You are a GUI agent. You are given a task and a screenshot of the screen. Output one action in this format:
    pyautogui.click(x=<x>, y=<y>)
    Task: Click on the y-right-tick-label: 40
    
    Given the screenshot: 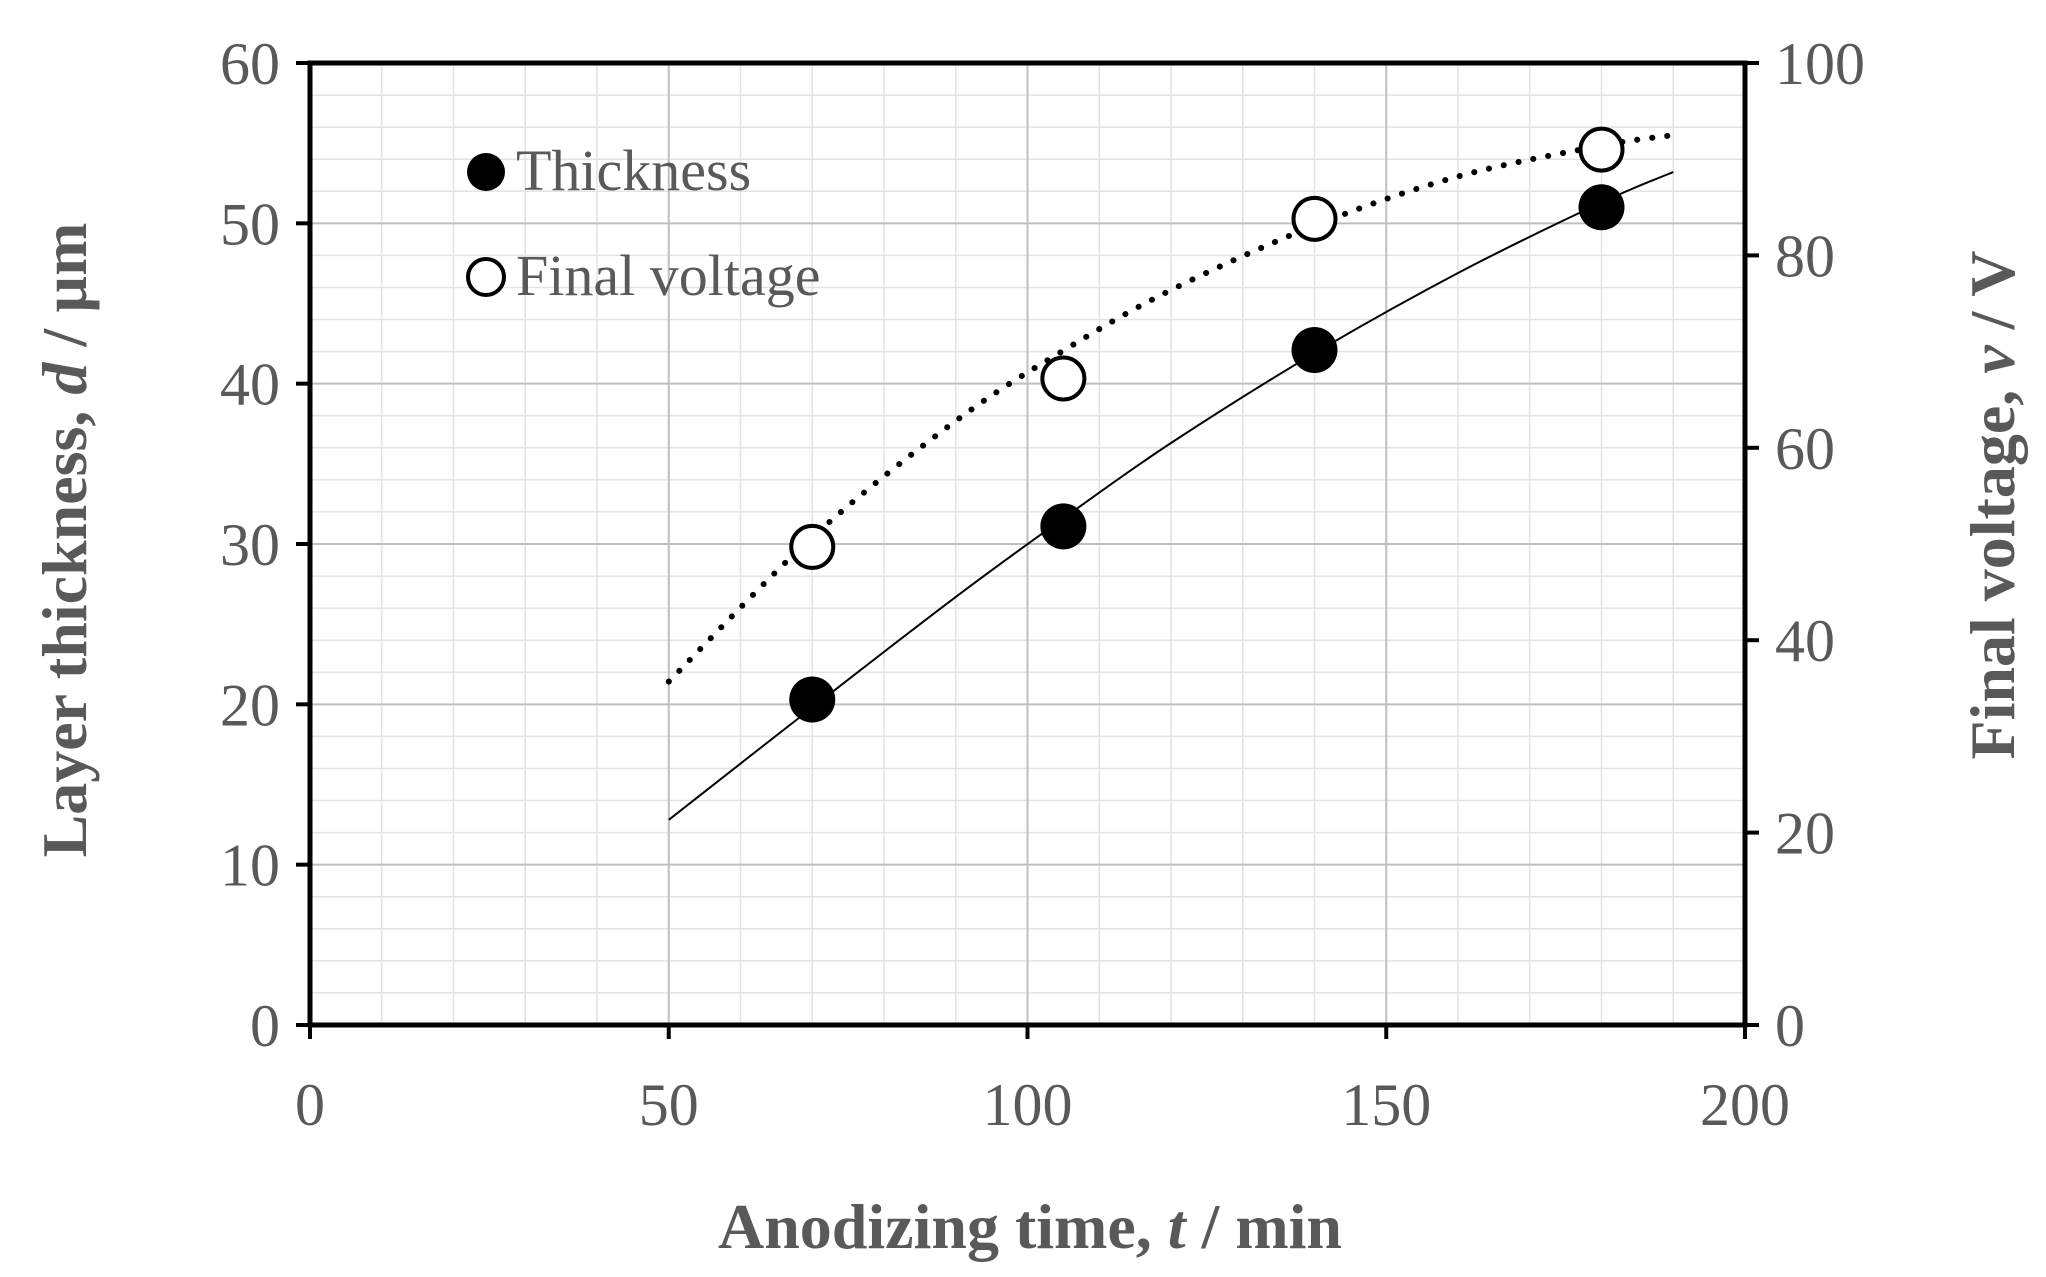 What is the action you would take?
    pyautogui.click(x=1805, y=641)
    